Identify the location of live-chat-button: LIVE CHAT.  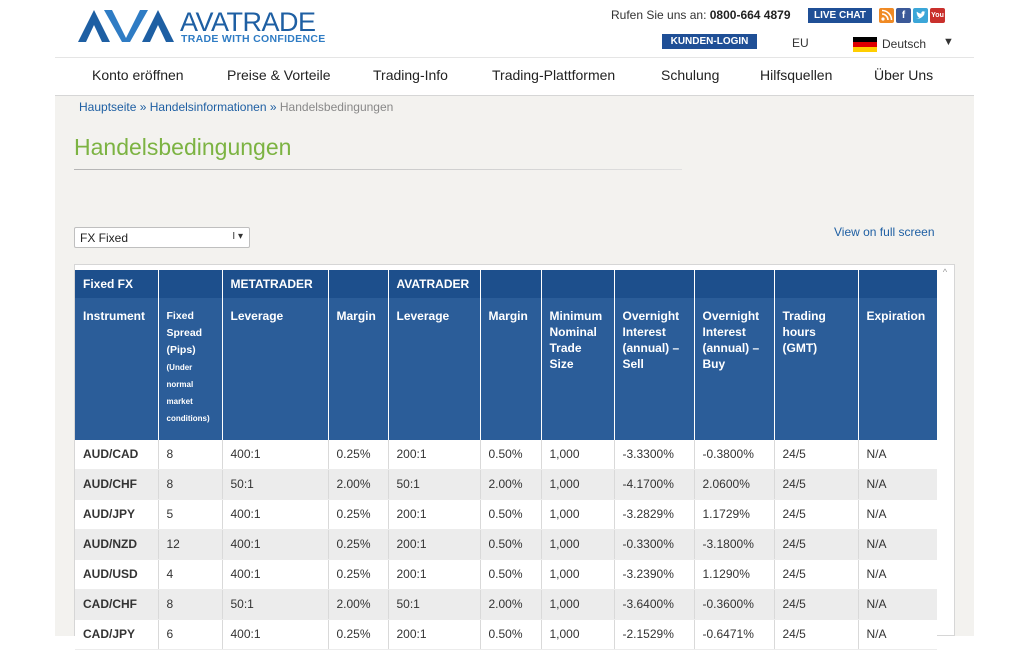
(840, 15).